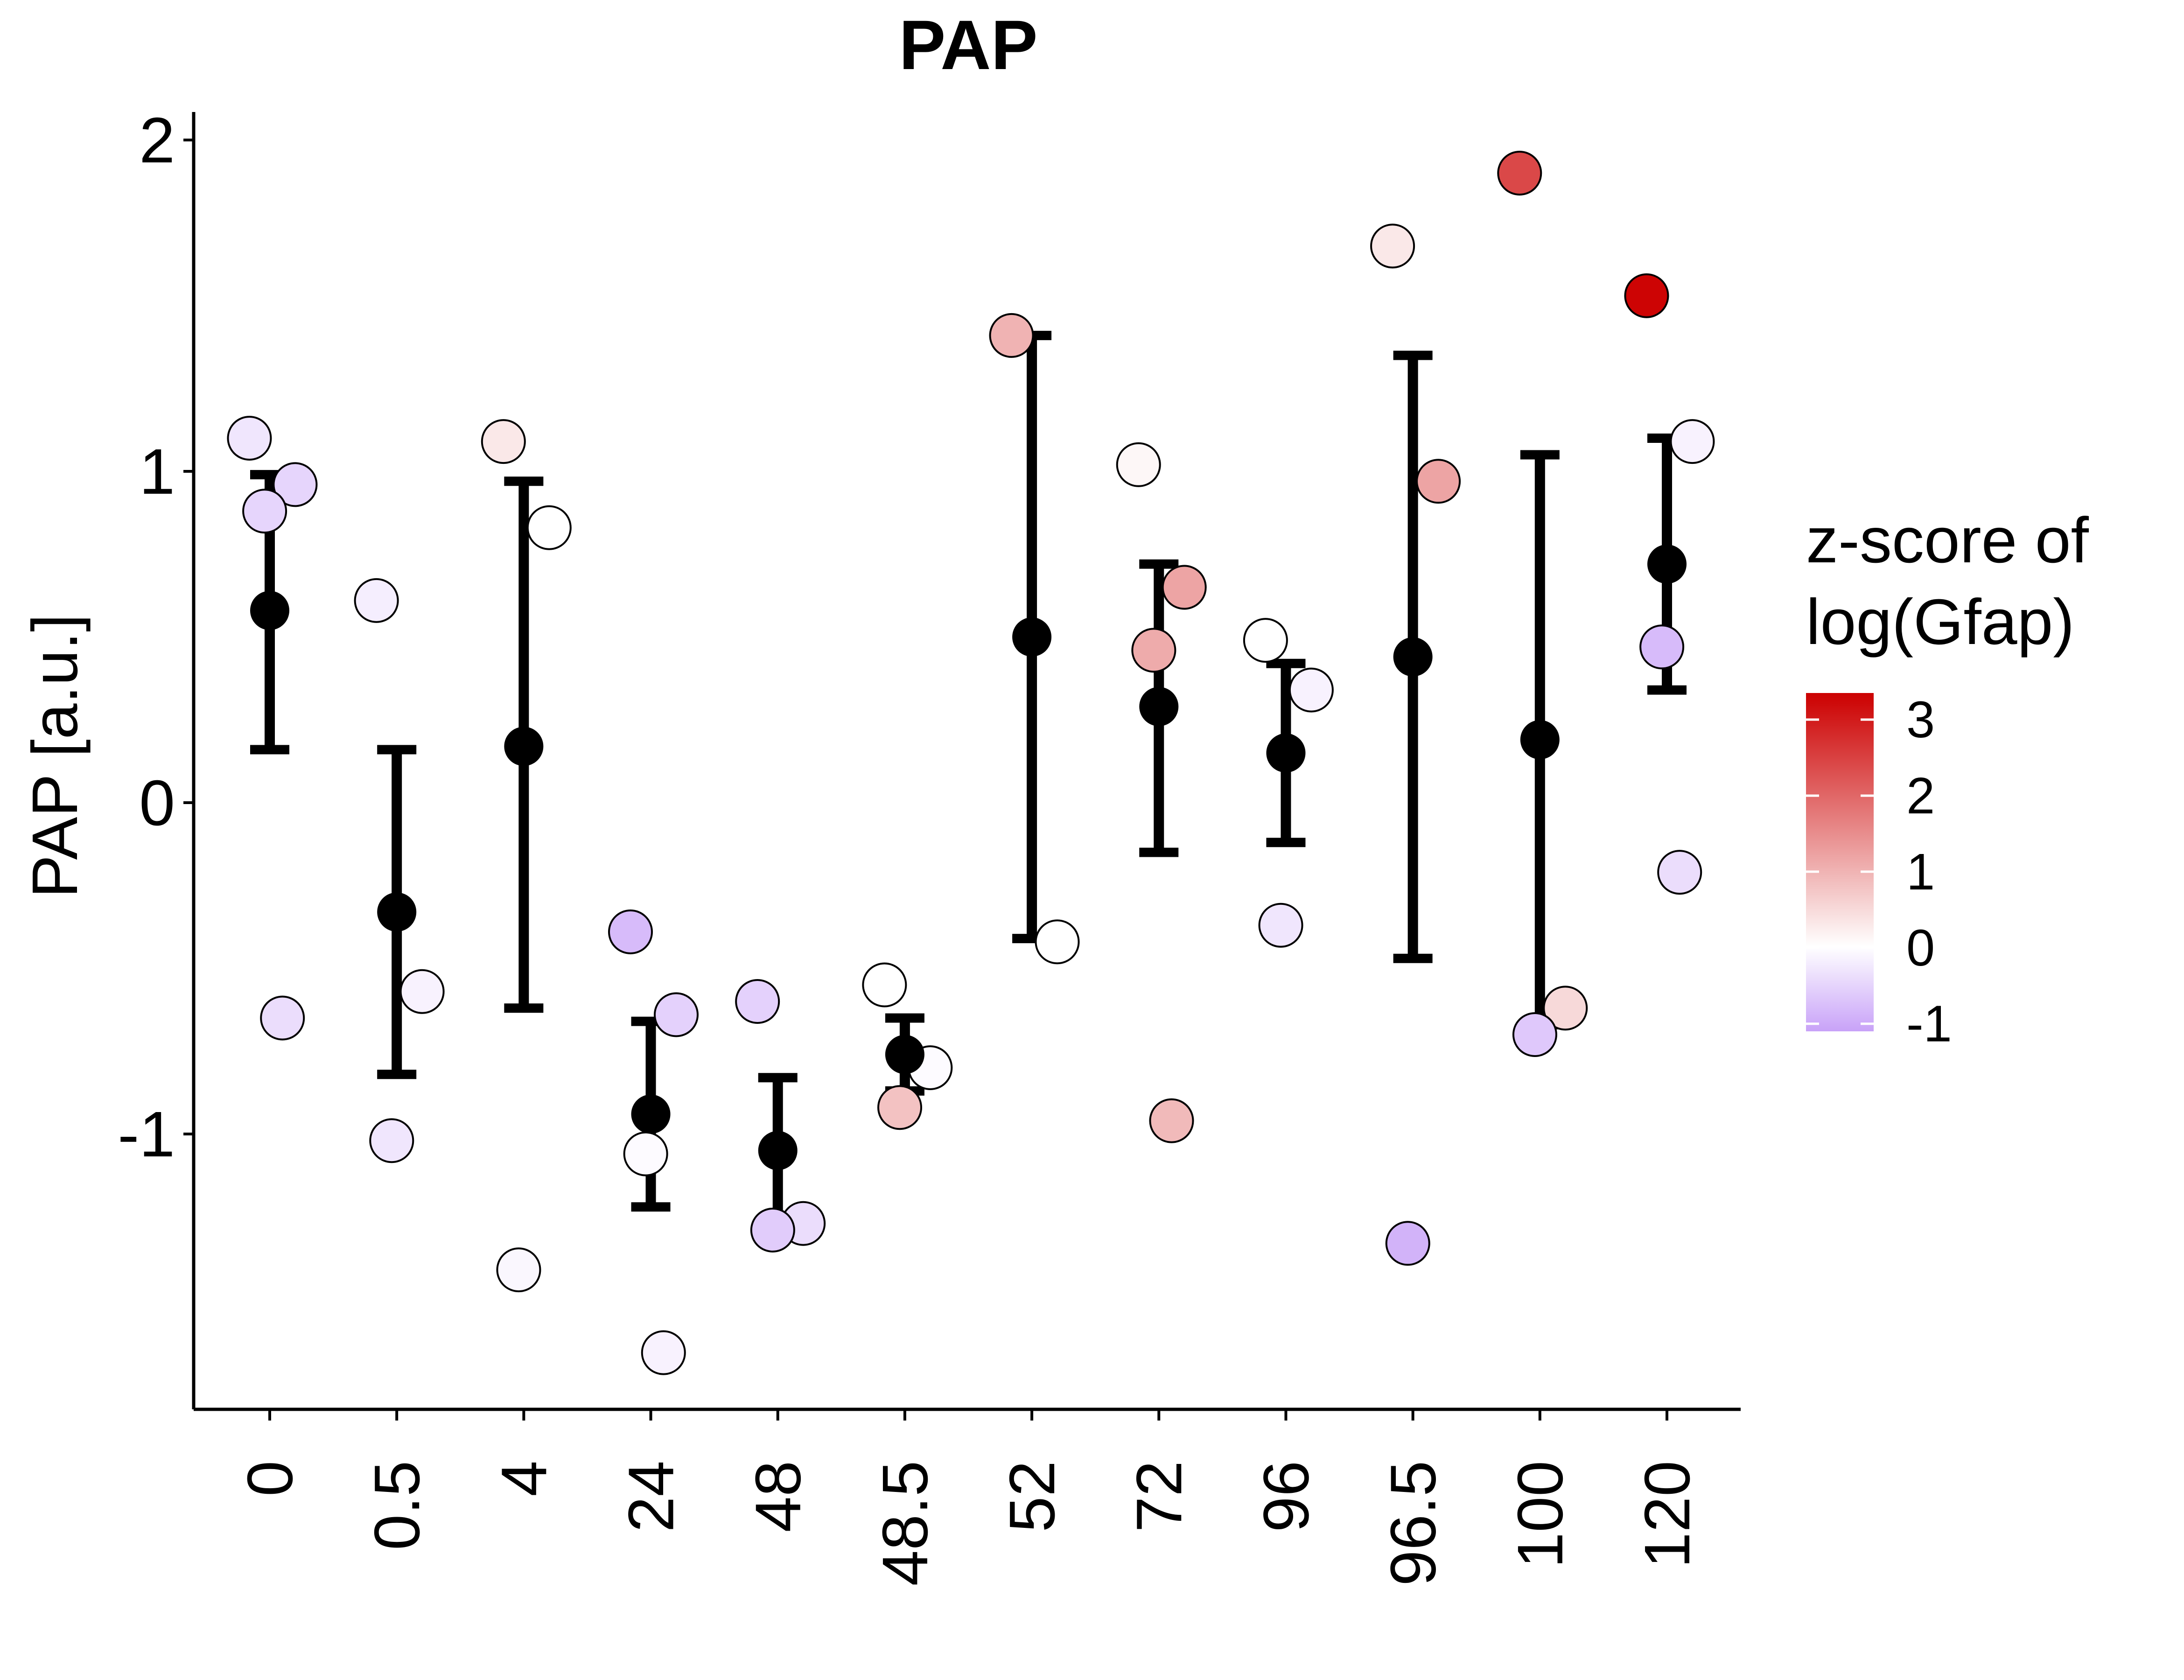 The height and width of the screenshot is (1680, 2184). I want to click on y-tick-label: 2, so click(157, 140).